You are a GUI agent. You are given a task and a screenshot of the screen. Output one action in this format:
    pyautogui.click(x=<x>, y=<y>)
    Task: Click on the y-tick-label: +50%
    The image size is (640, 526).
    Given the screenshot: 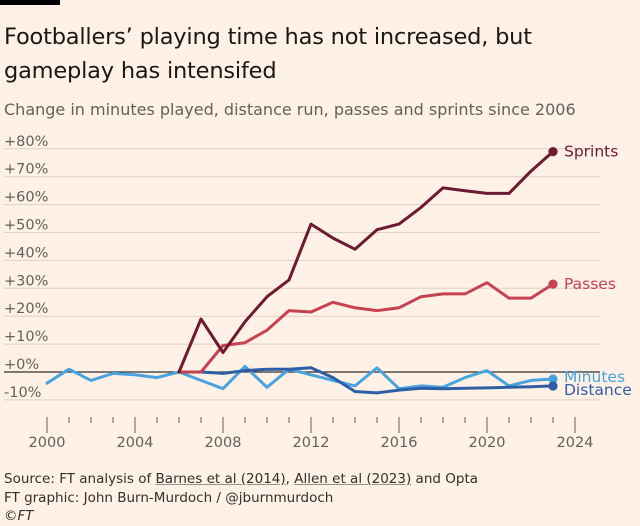 What is the action you would take?
    pyautogui.click(x=26, y=226)
    